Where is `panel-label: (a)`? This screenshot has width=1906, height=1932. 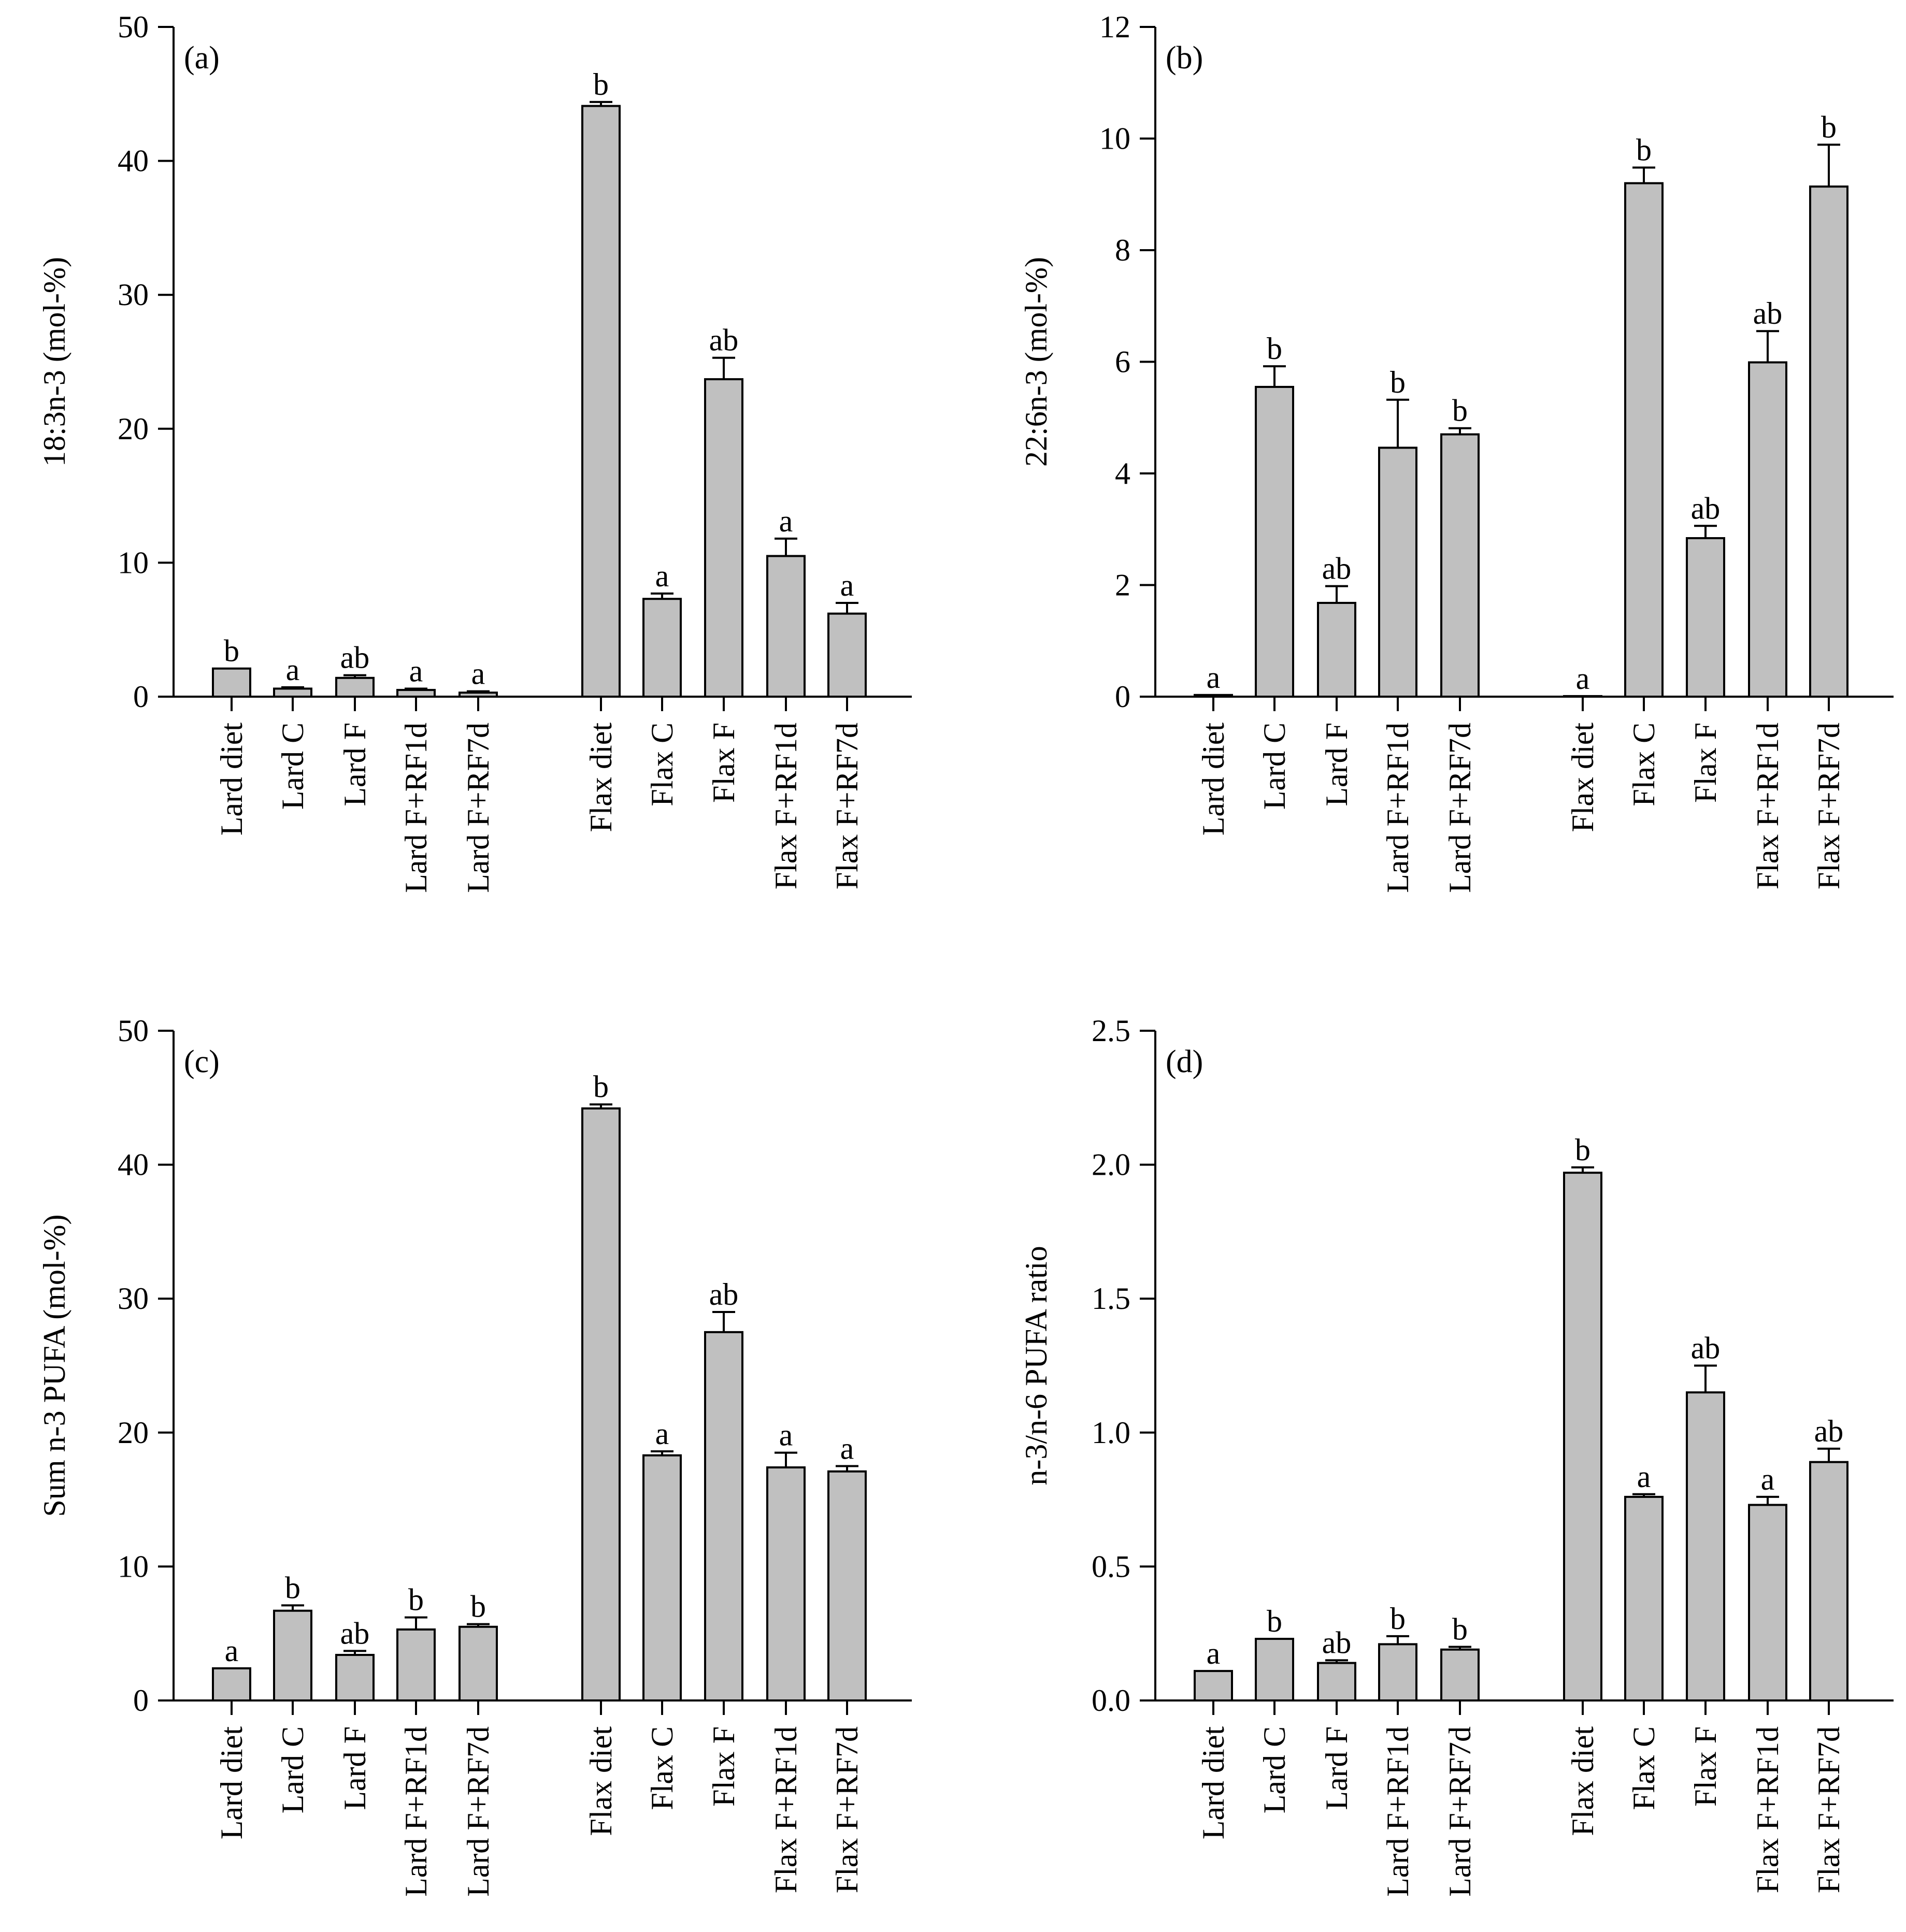 panel-label: (a) is located at coordinates (202, 58).